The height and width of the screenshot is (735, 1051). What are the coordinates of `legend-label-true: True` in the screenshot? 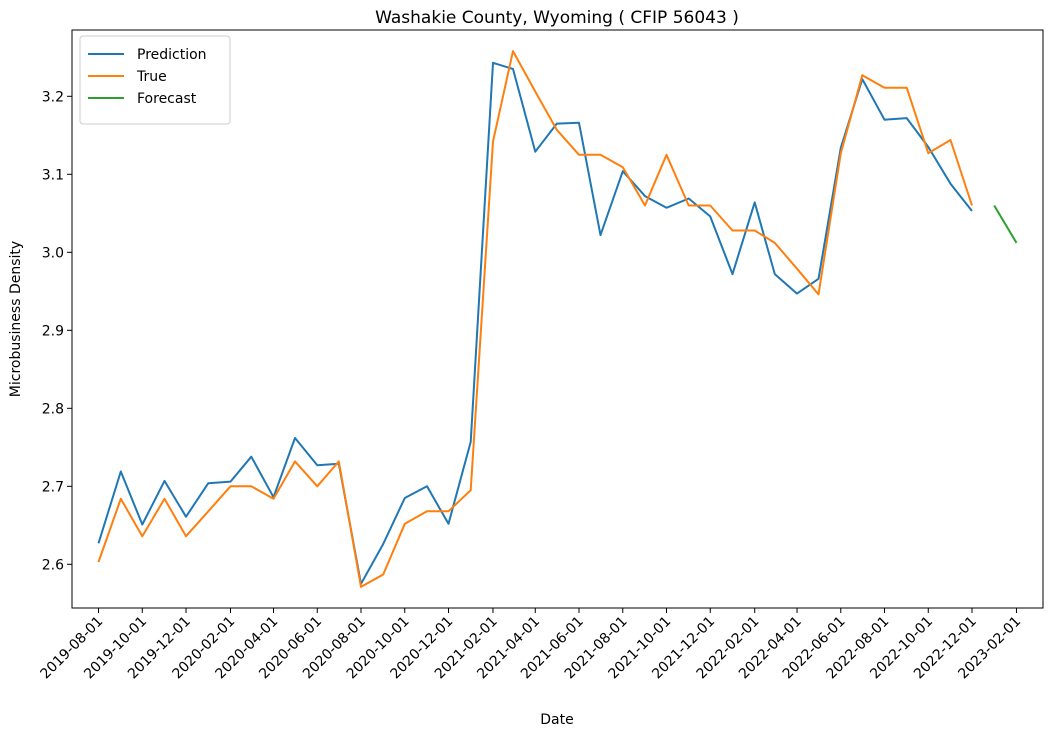 It's located at (151, 77).